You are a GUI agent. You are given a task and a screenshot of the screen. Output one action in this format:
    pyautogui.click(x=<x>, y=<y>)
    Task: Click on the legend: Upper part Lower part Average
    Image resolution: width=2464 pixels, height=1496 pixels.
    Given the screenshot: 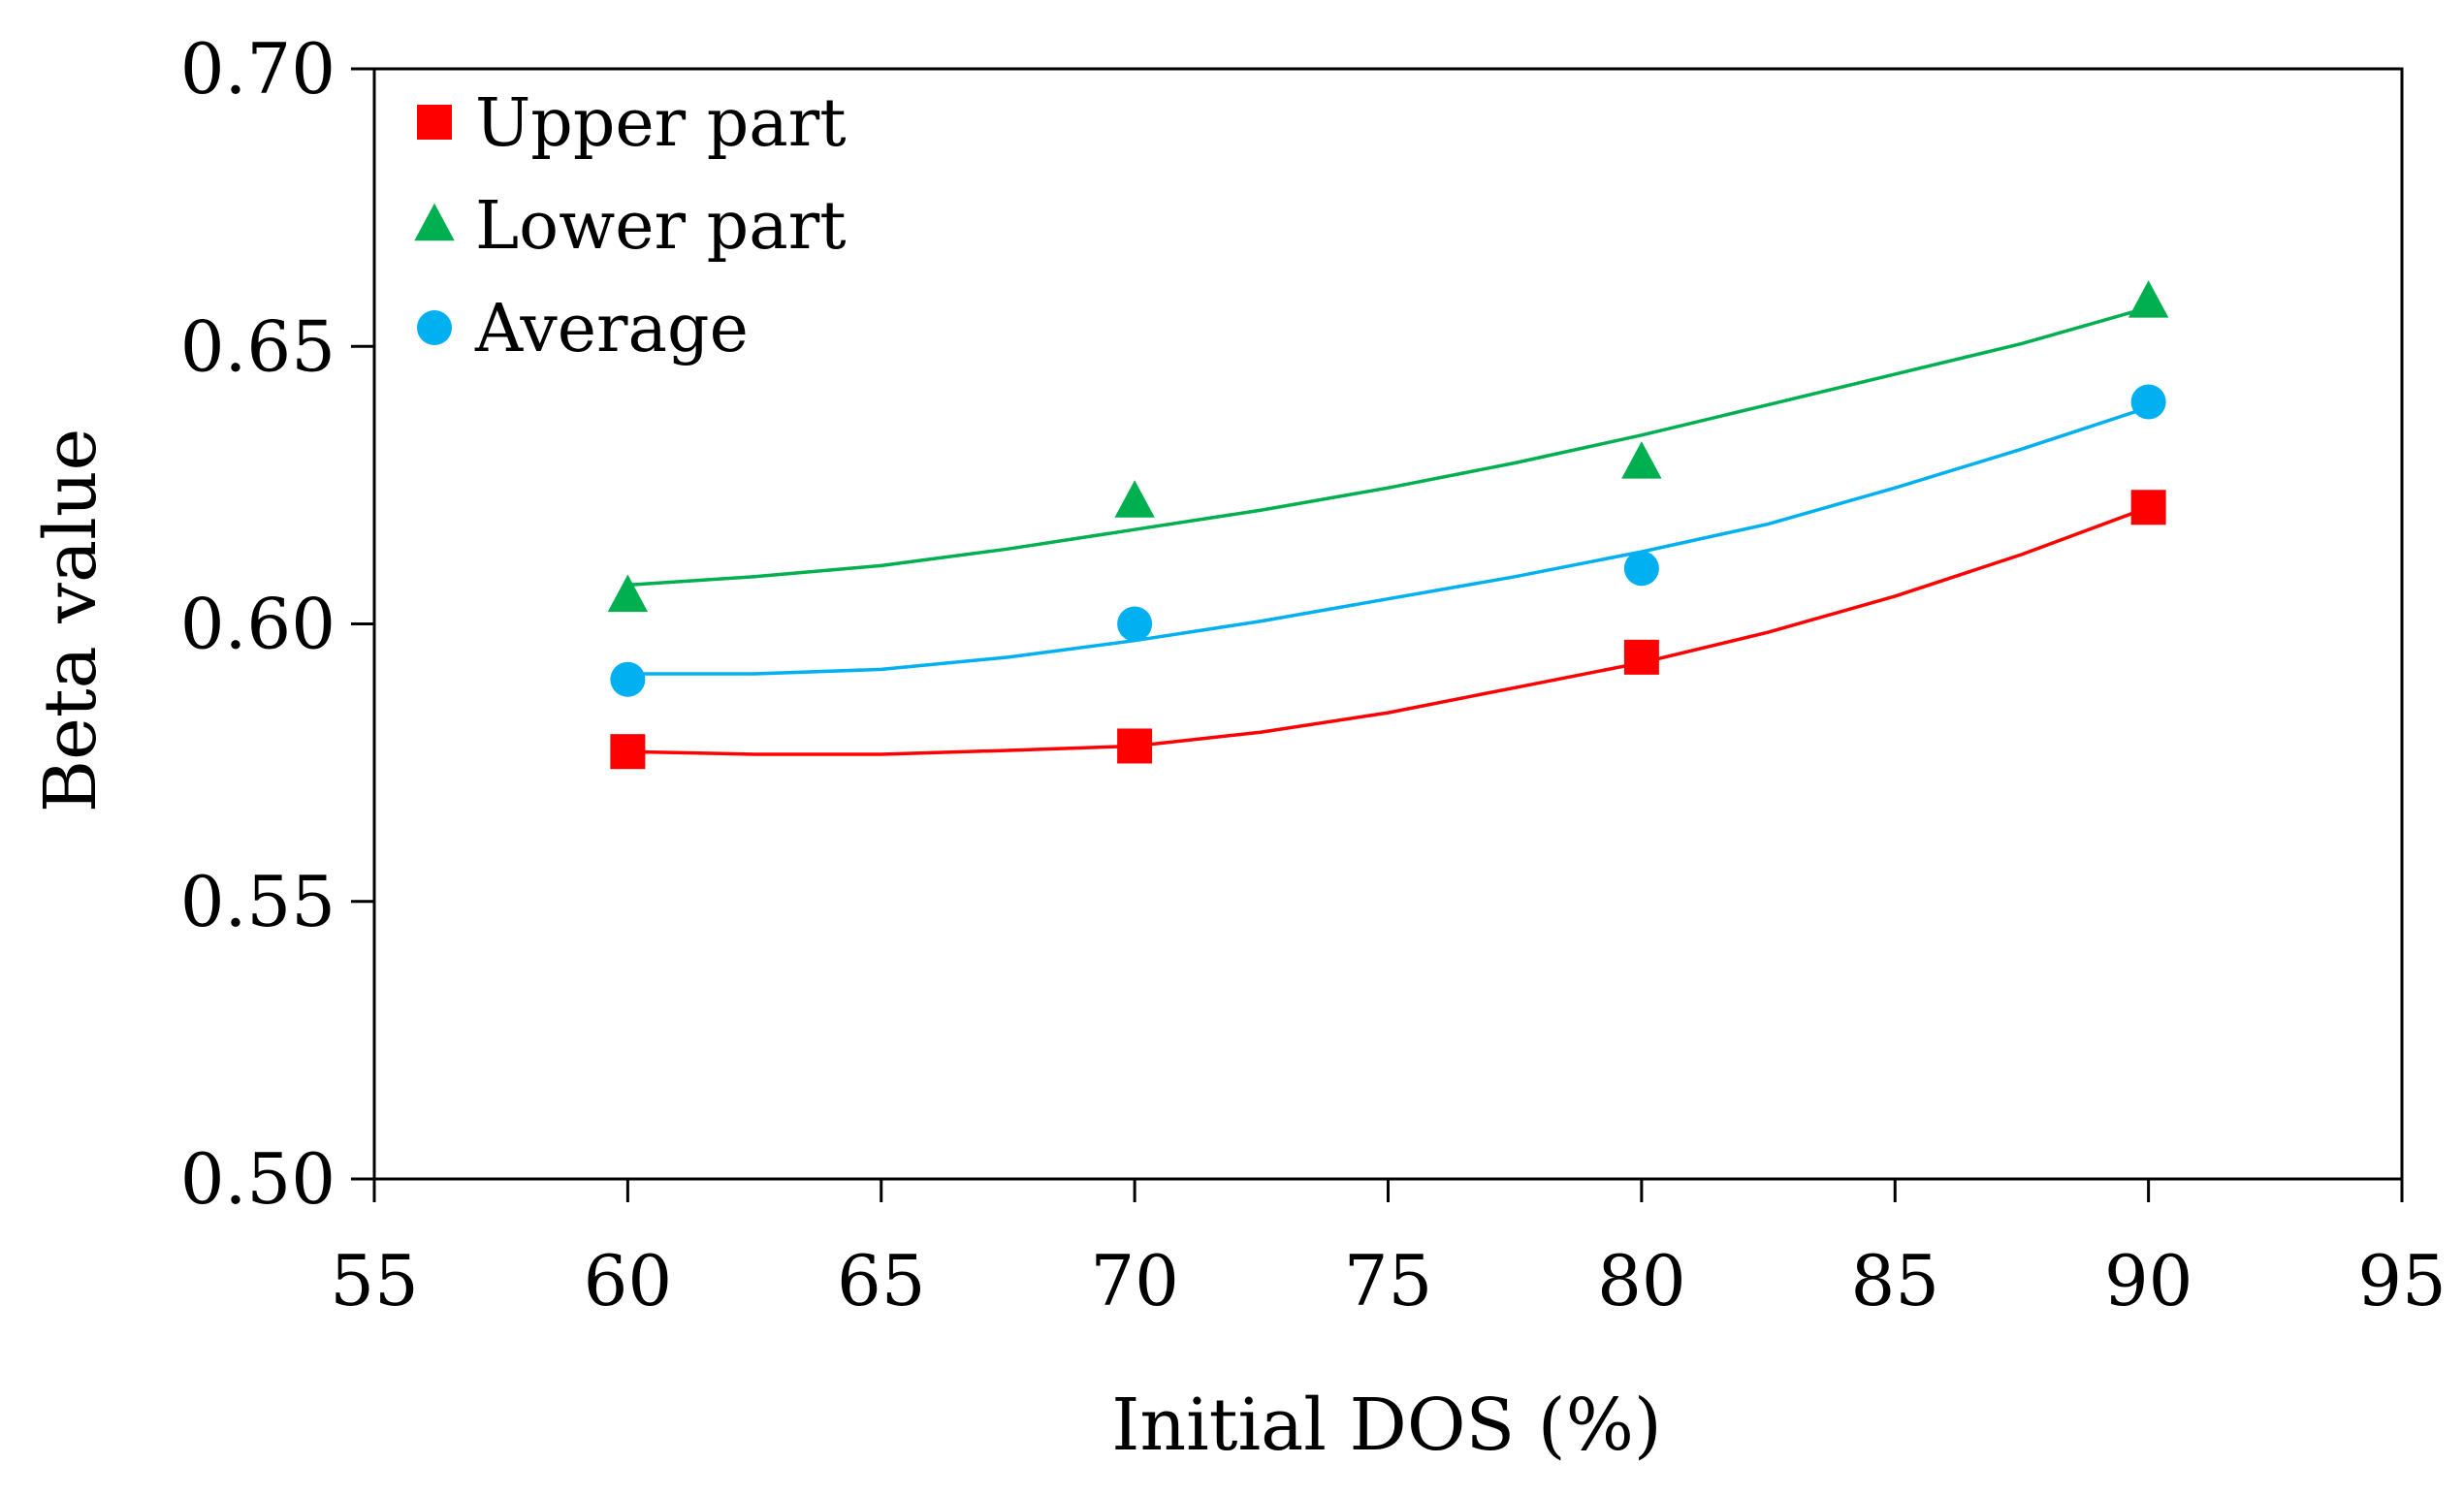 What is the action you would take?
    pyautogui.click(x=630, y=226)
    